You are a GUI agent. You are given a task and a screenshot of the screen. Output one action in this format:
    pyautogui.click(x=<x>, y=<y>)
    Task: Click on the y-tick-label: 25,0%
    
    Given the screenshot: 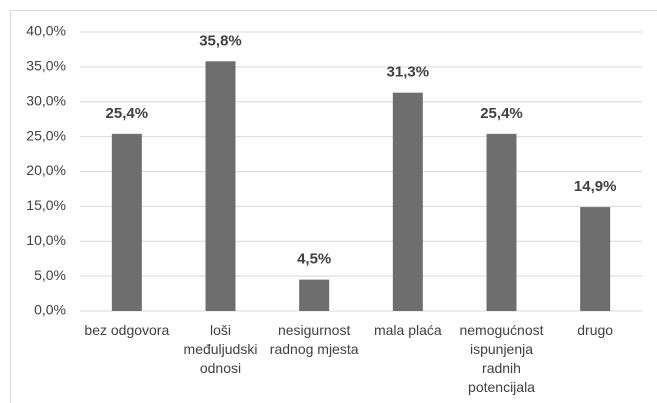 What is the action you would take?
    pyautogui.click(x=46, y=135)
    